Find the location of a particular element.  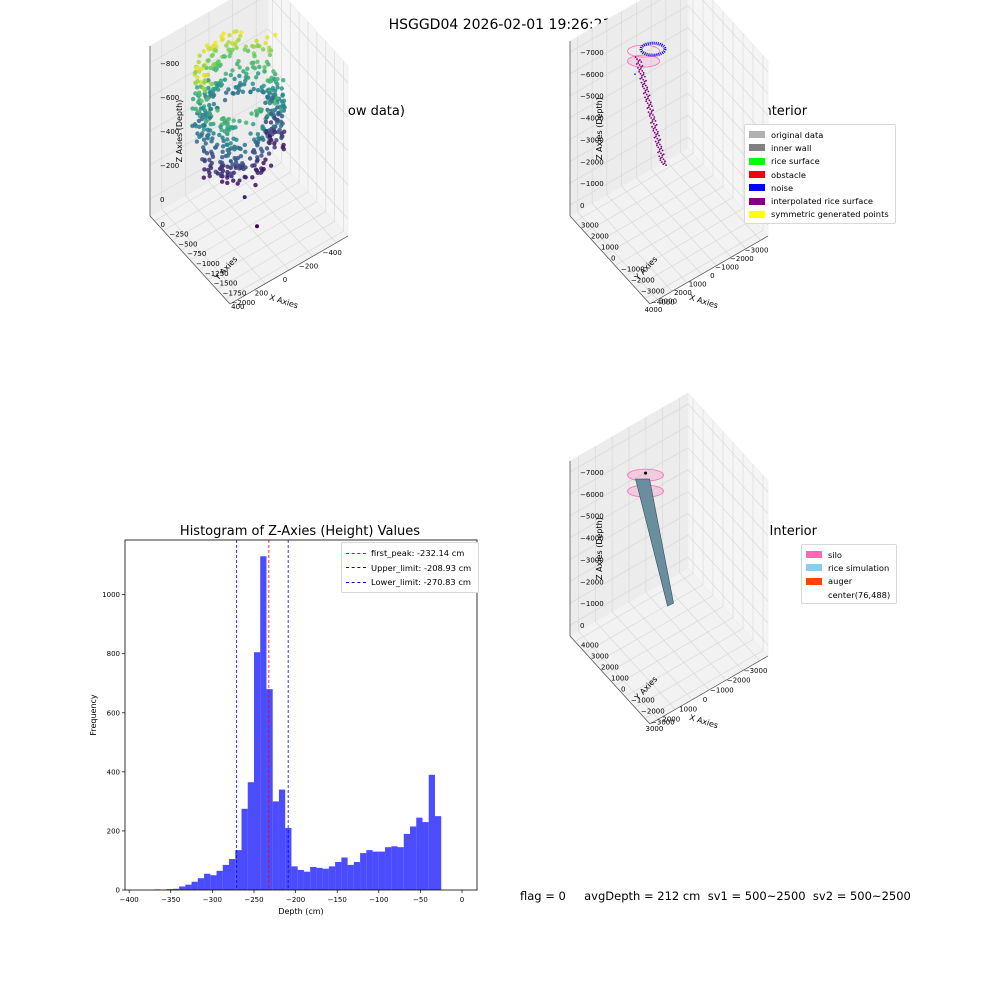

z-axis-label: Z Axies (Depth) is located at coordinates (599, 128).